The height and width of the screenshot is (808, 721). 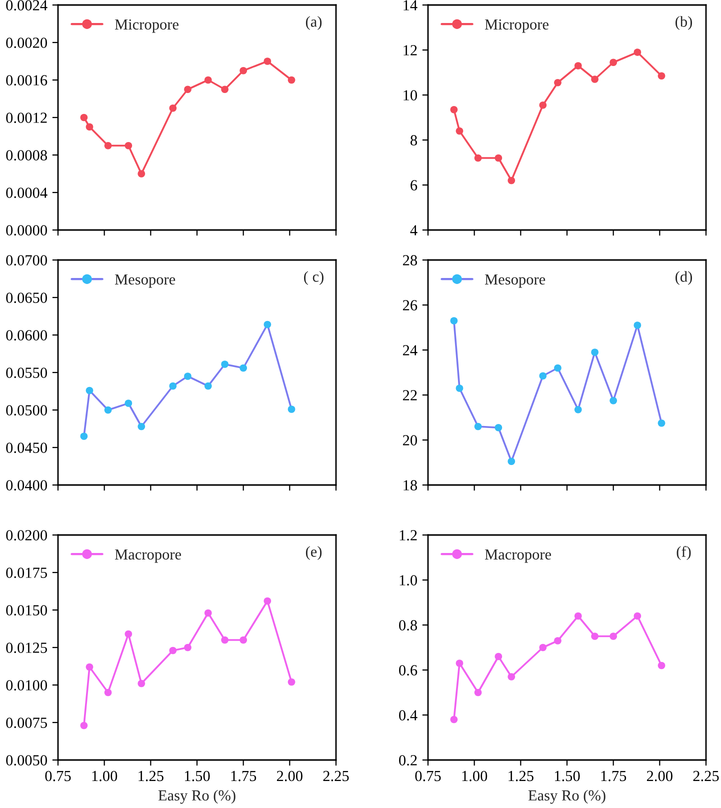 I want to click on annotation: (d), so click(x=684, y=278).